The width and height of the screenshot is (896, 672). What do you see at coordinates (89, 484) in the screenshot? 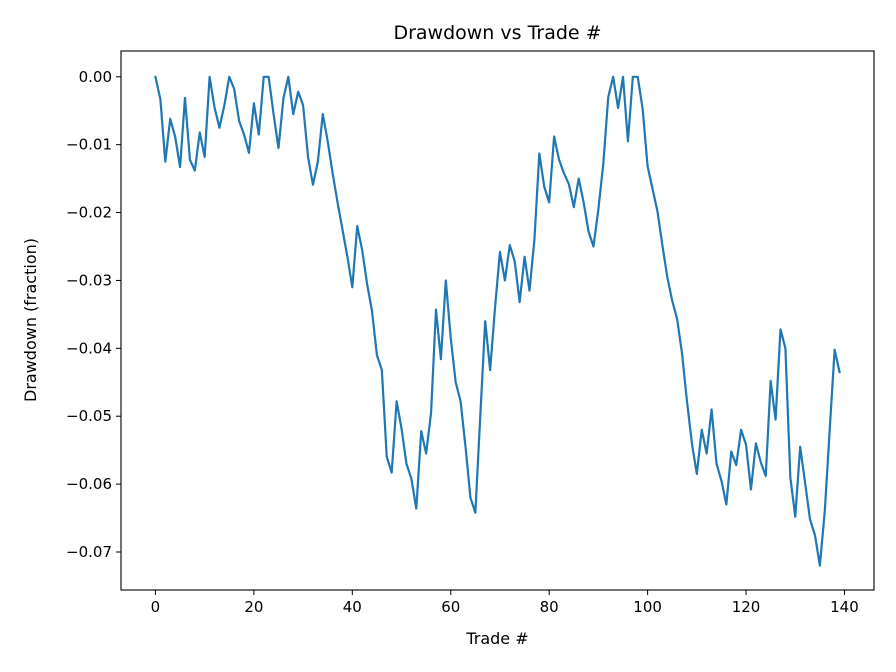
I see `y-tick-label: −0.06` at bounding box center [89, 484].